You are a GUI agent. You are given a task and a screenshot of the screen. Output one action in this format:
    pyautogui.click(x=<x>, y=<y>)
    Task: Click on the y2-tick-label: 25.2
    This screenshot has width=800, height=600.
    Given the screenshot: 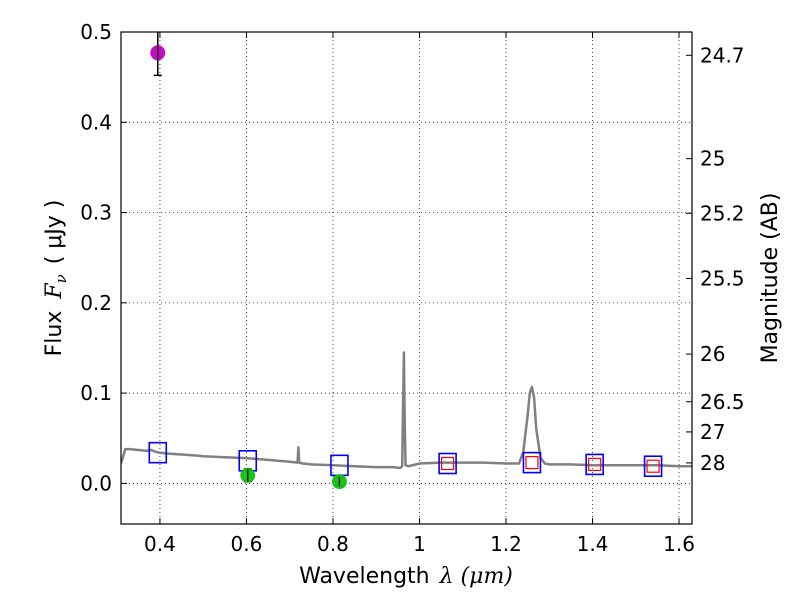 What is the action you would take?
    pyautogui.click(x=722, y=213)
    